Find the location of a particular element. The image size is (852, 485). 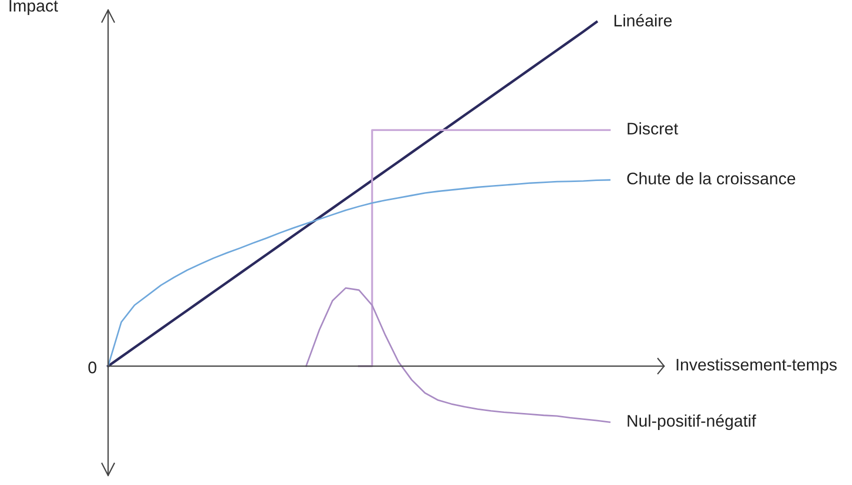

series-label: Discret is located at coordinates (653, 128).